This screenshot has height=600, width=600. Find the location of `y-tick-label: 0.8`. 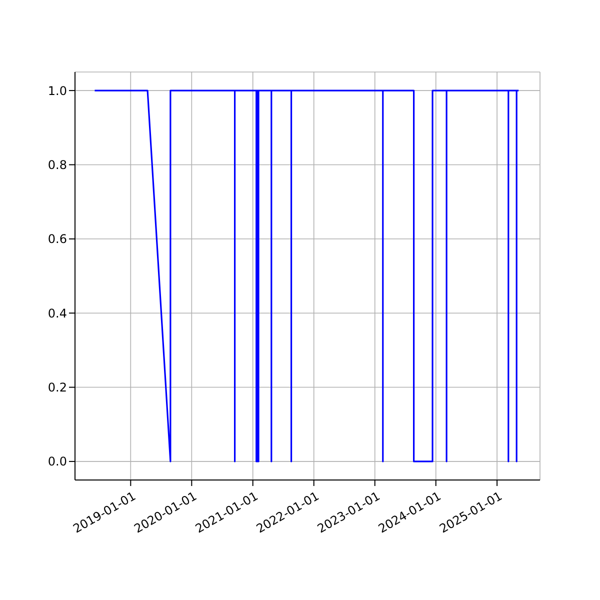

y-tick-label: 0.8 is located at coordinates (57, 165).